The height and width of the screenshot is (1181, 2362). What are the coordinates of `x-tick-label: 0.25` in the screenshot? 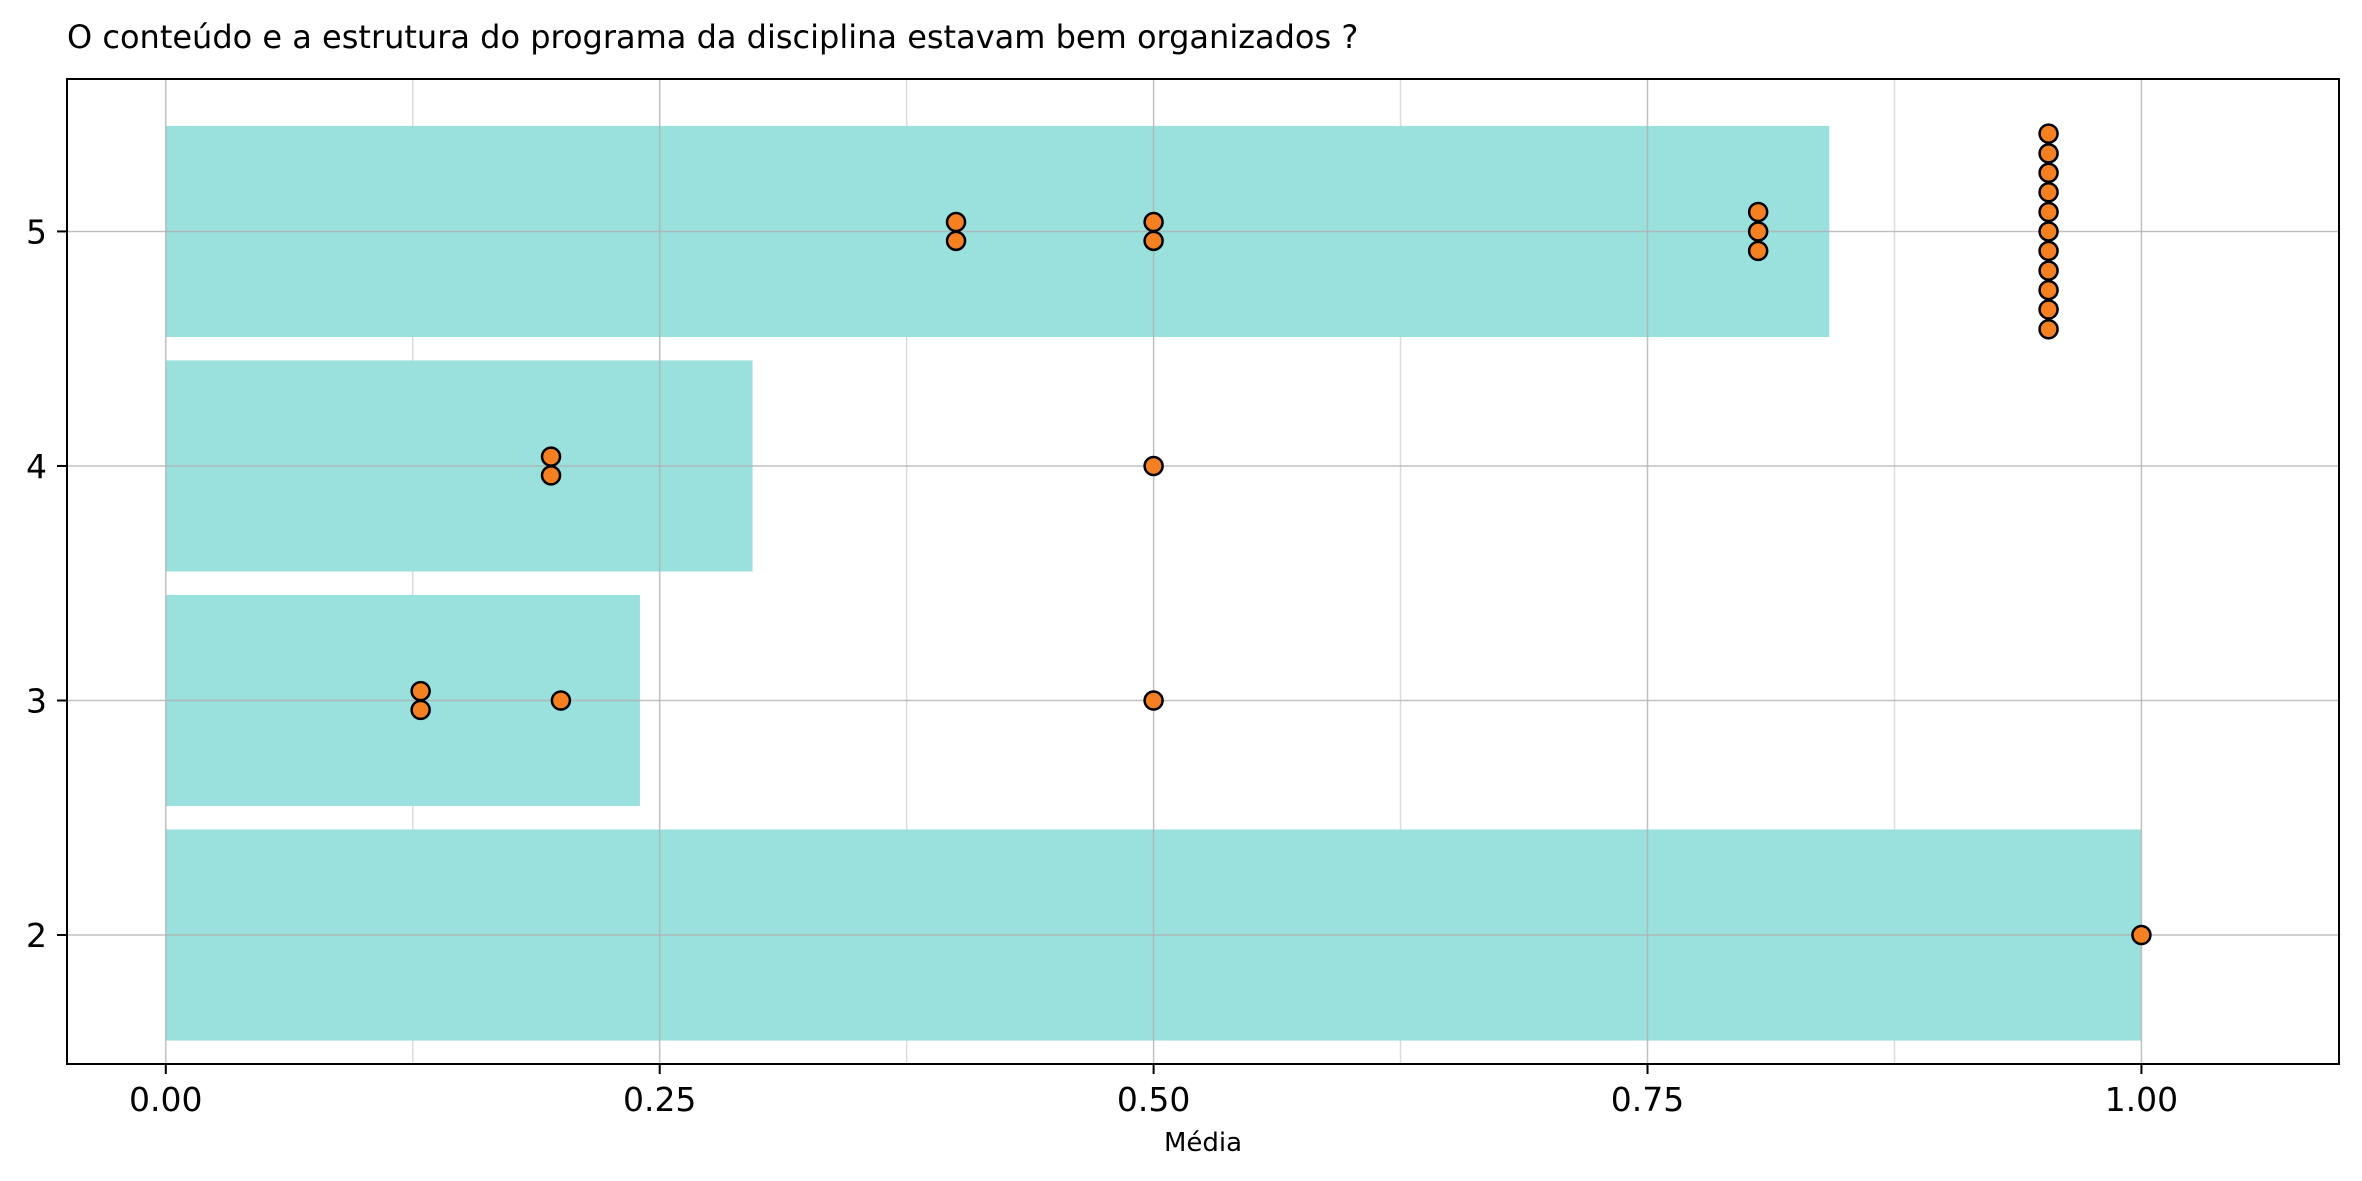 It's located at (659, 1099).